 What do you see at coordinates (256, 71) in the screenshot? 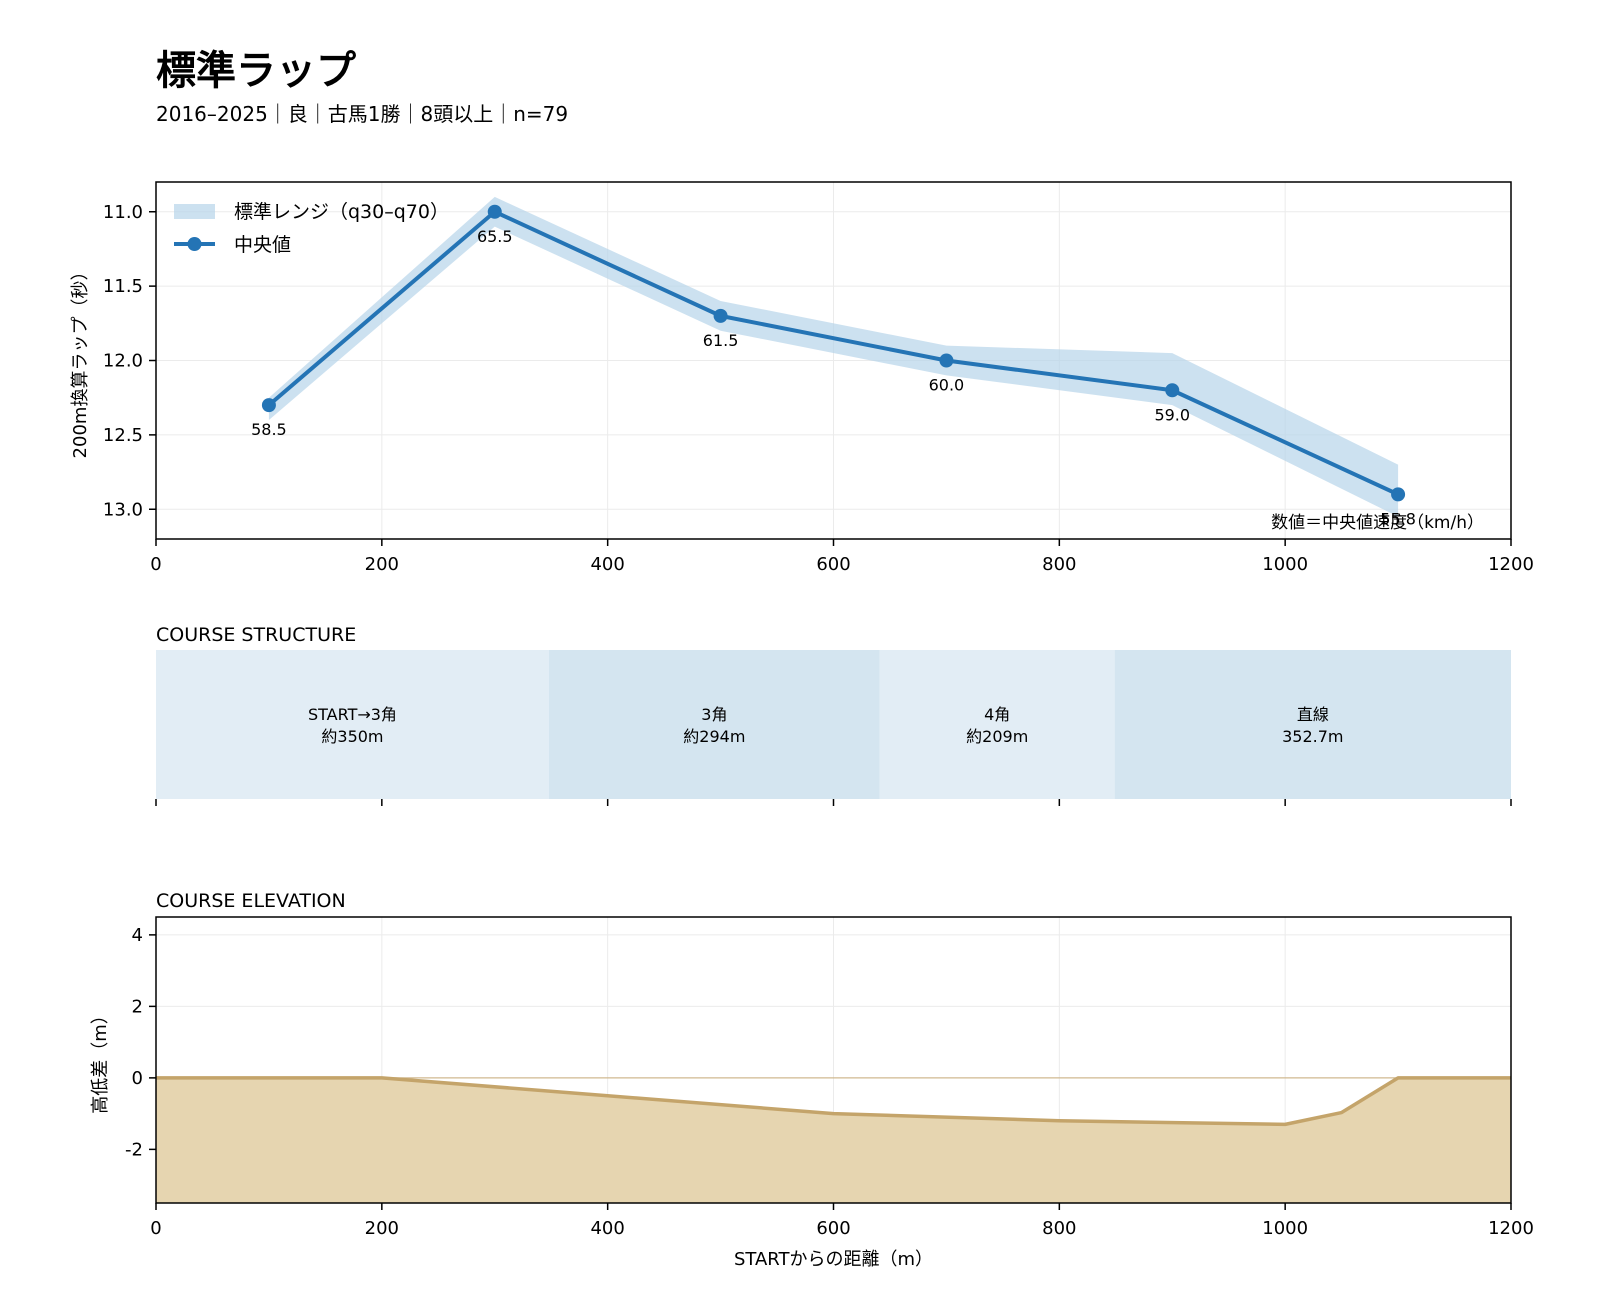
I see `chart-title: 標準ラップ` at bounding box center [256, 71].